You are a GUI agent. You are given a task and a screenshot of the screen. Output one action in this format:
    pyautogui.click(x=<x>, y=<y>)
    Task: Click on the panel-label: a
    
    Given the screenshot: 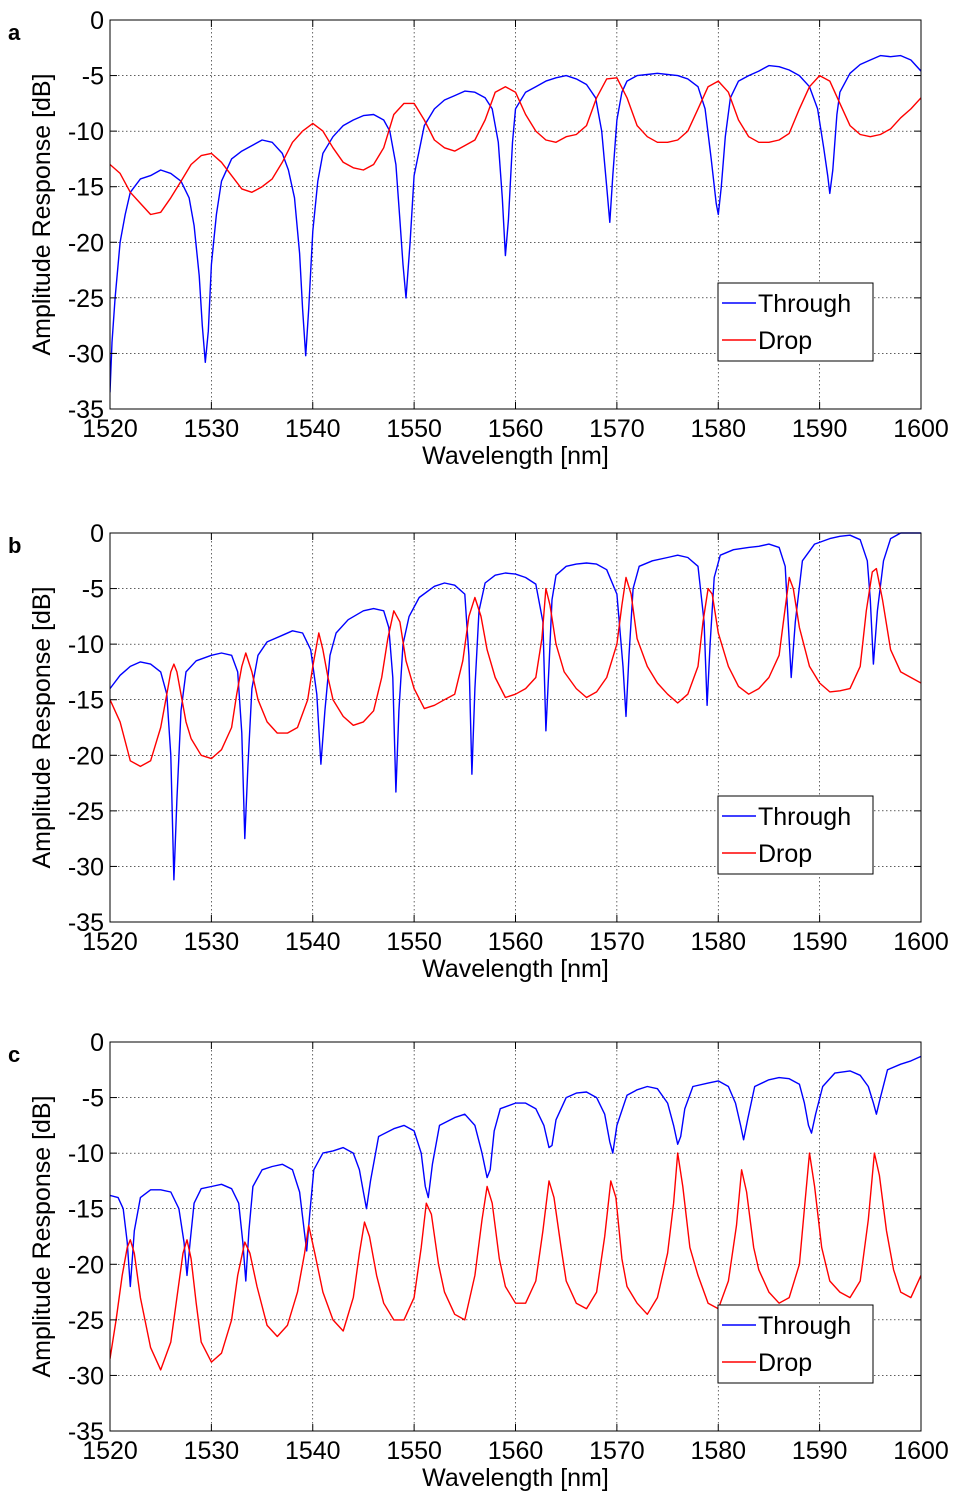 What is the action you would take?
    pyautogui.click(x=14, y=32)
    